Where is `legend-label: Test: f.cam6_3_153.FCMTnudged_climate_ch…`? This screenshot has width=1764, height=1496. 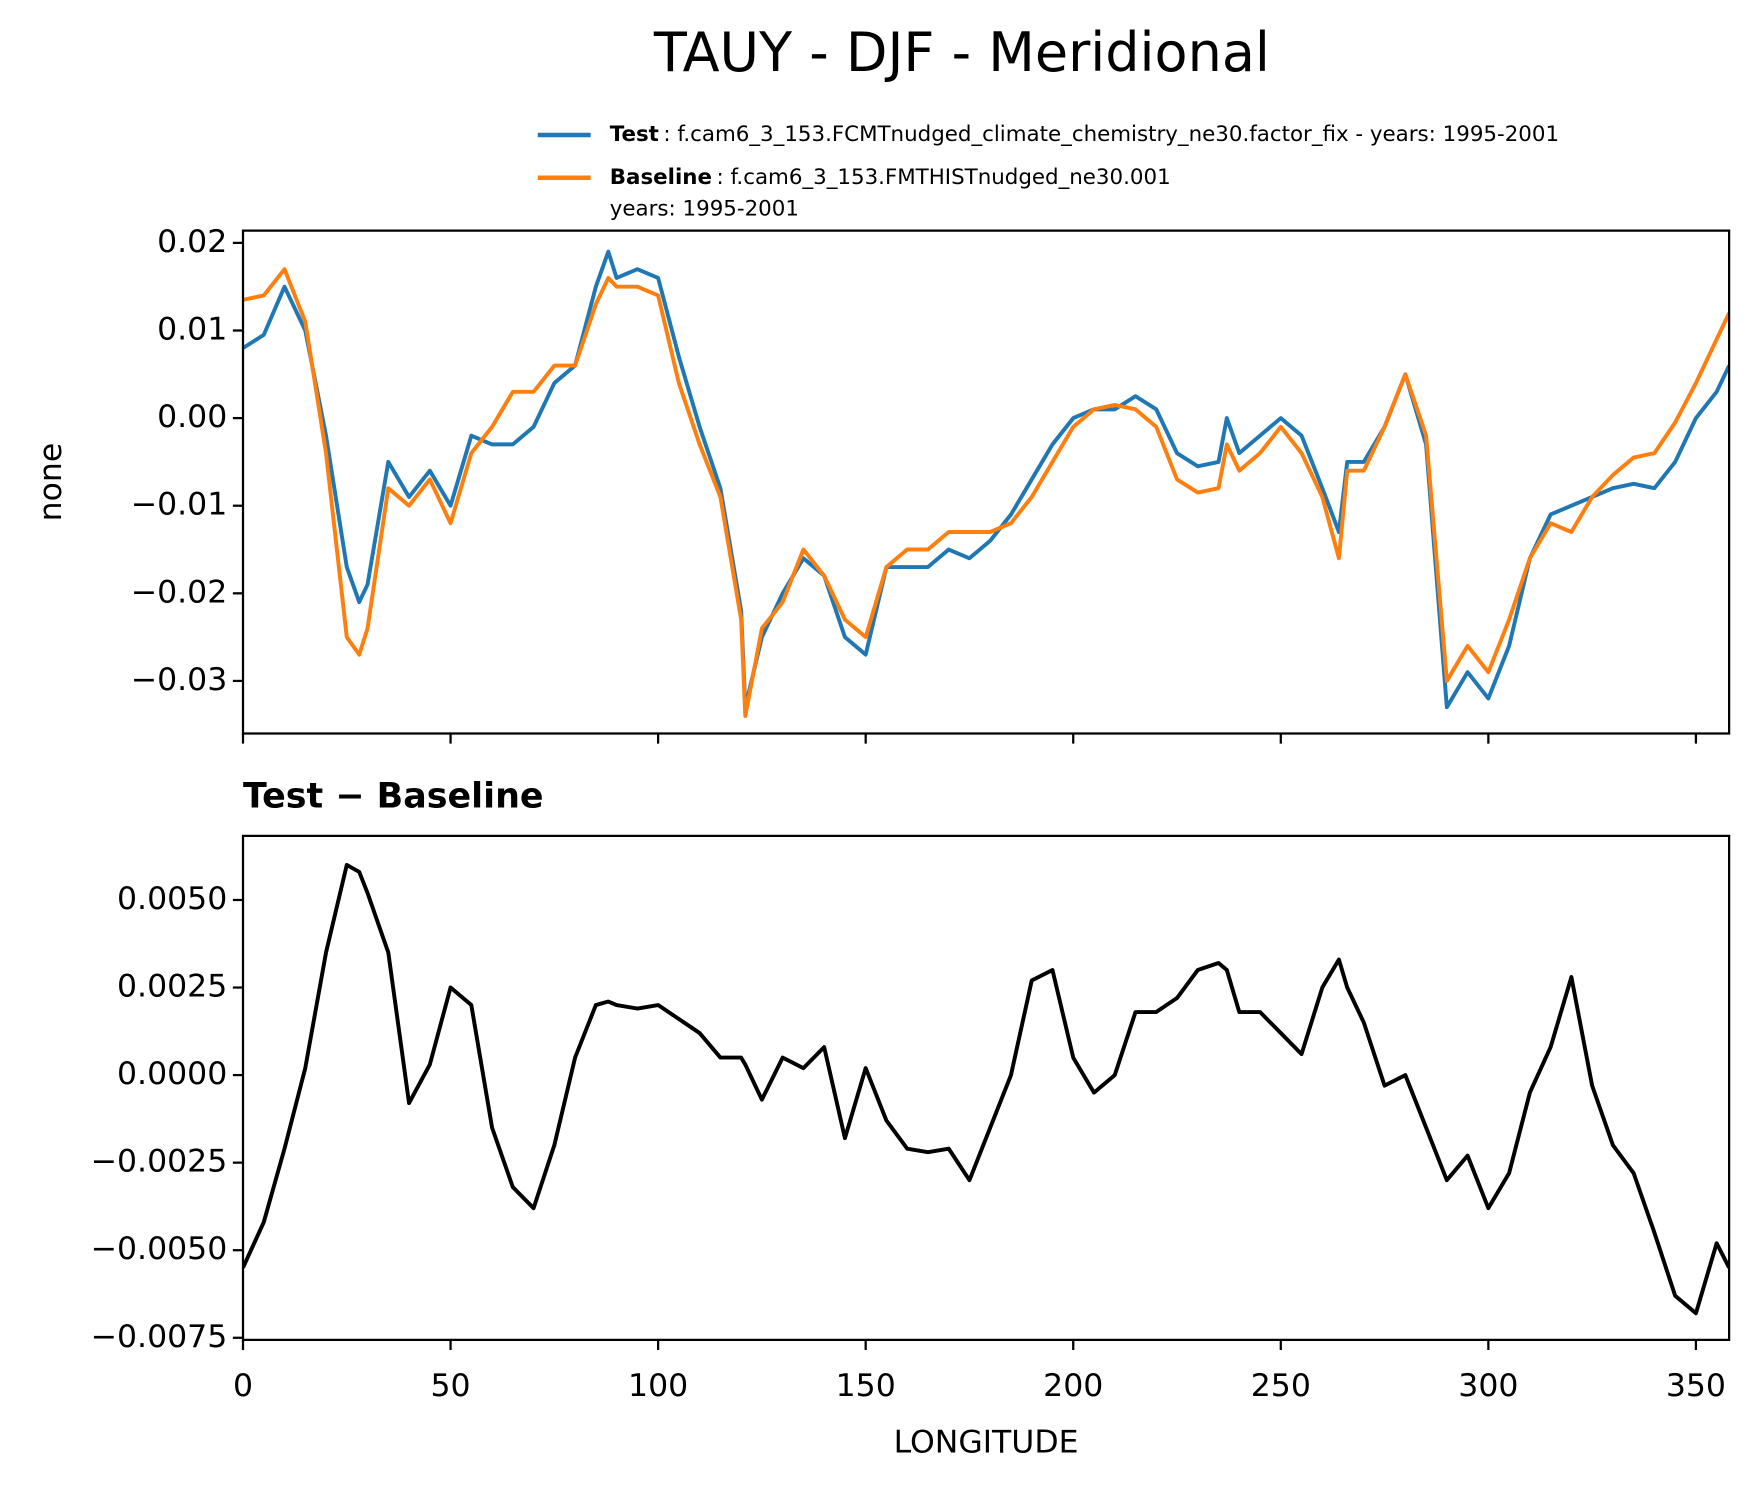 legend-label: Test: f.cam6_3_153.FCMTnudged_climate_ch… is located at coordinates (1084, 134).